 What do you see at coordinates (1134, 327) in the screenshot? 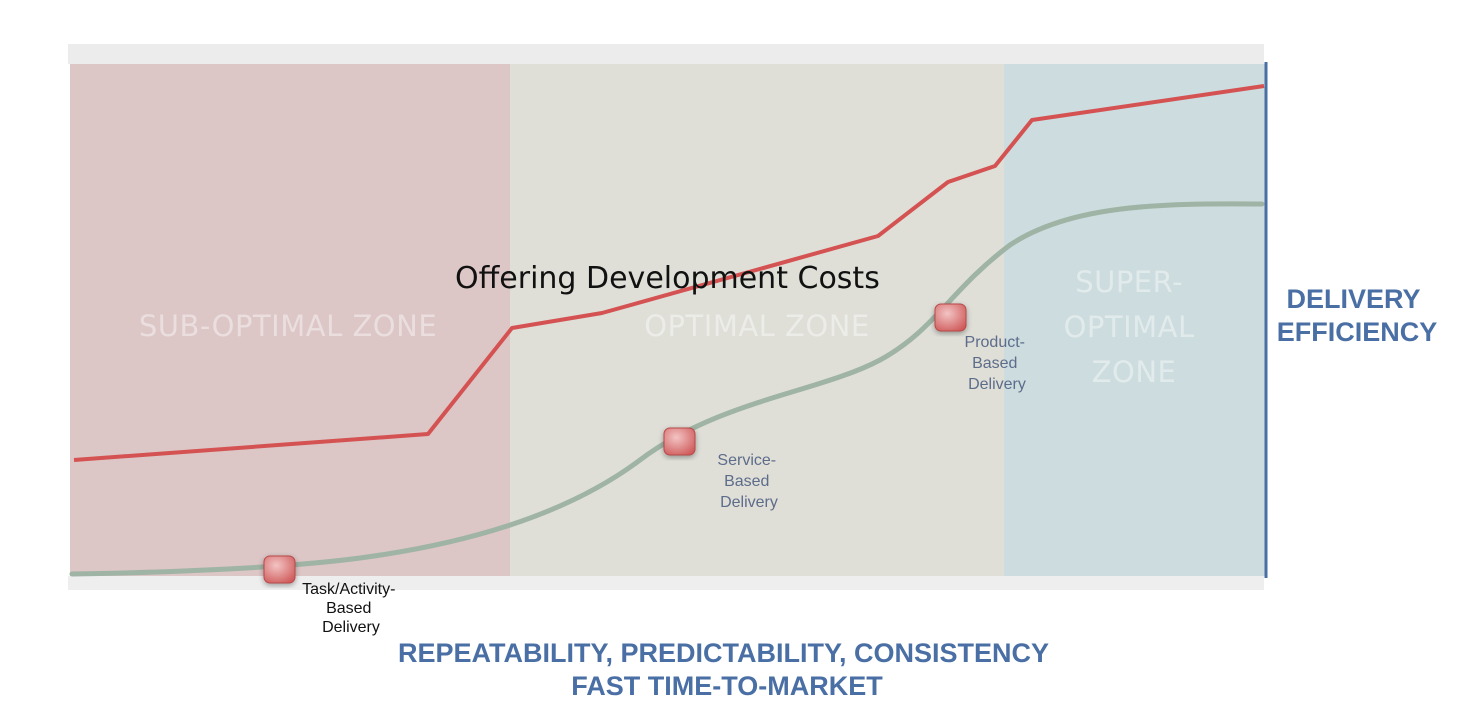
I see `zone-label-super-optimal: SUPER- OPTIMAL ZONE` at bounding box center [1134, 327].